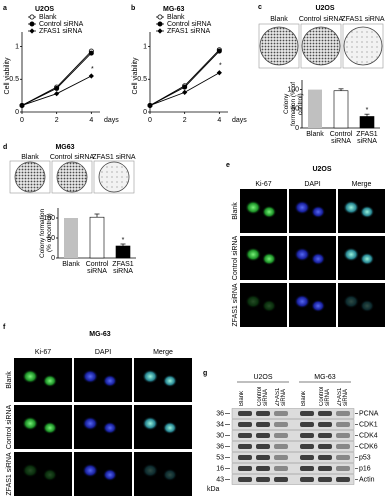  Describe the element at coordinates (293, 479) in the screenshot. I see `blot-strip` at that location.